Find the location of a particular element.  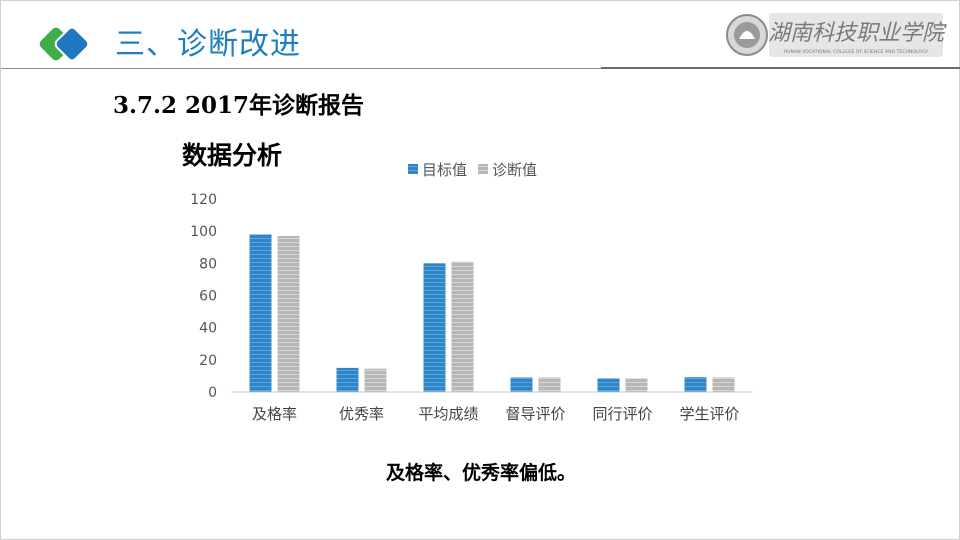

school-name-cn: 湖南科技职业学院 is located at coordinates (857, 33).